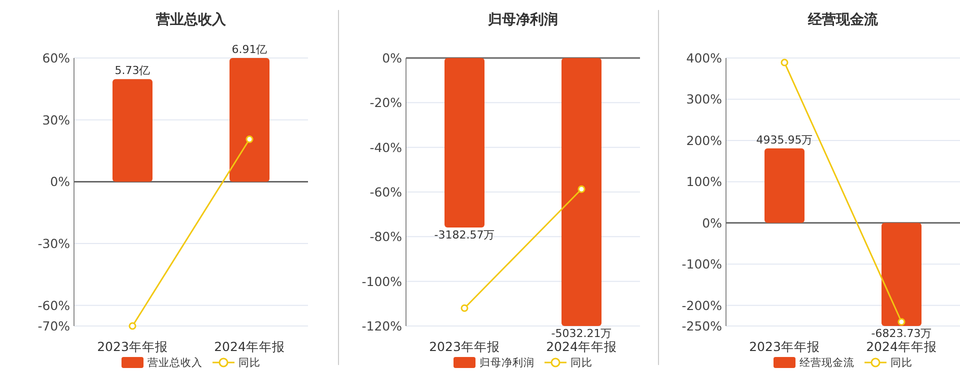 The width and height of the screenshot is (960, 372). I want to click on y-tick-label: -30%, so click(54, 244).